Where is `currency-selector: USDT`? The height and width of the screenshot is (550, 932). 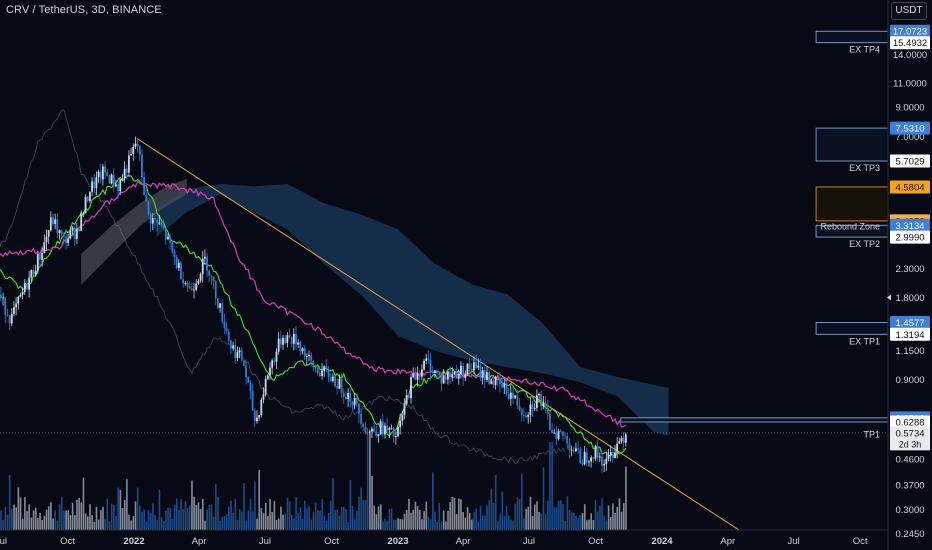 currency-selector: USDT is located at coordinates (909, 11).